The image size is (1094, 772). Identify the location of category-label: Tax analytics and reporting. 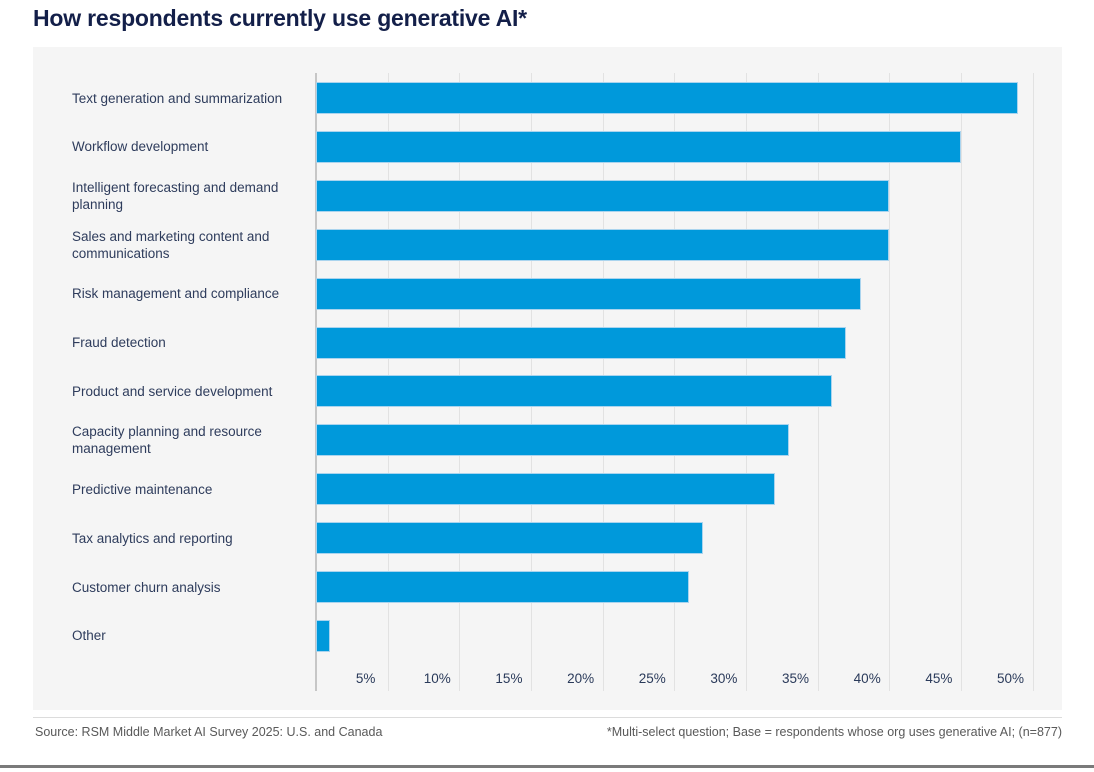
(152, 538).